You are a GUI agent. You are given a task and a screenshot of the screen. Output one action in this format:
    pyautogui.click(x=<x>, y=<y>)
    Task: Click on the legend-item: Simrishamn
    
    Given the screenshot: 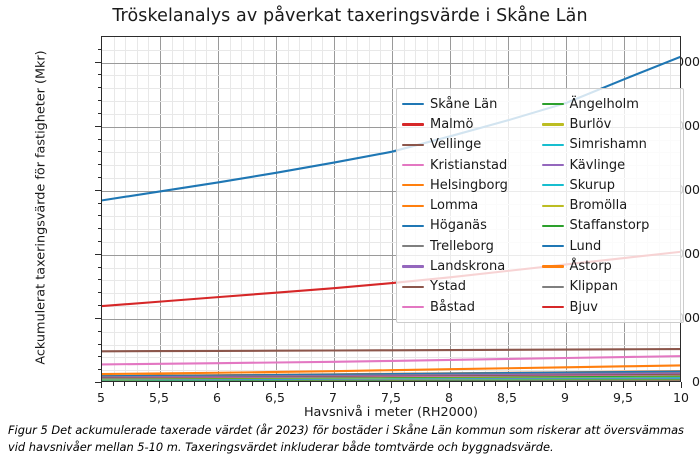 What is the action you would take?
    pyautogui.click(x=609, y=145)
    